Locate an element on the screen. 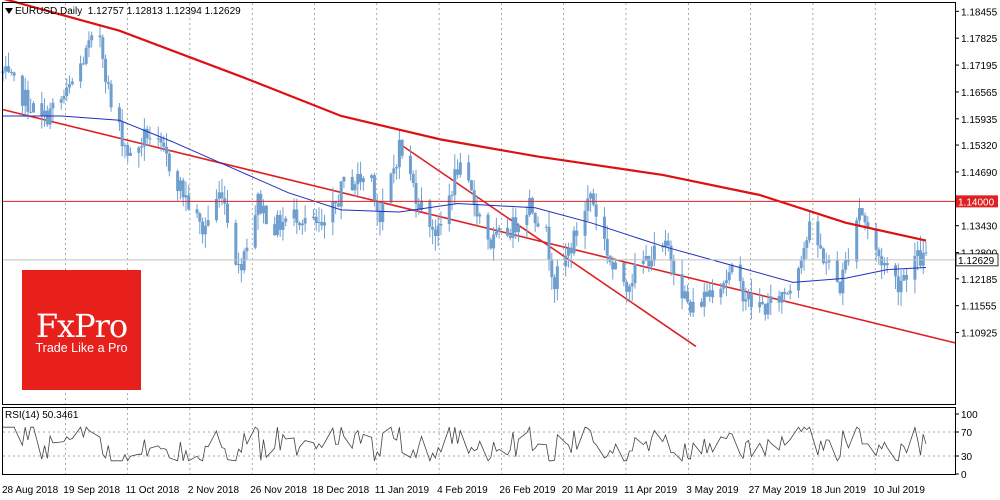 This screenshot has width=1000, height=500. level-price-tag is located at coordinates (977, 201).